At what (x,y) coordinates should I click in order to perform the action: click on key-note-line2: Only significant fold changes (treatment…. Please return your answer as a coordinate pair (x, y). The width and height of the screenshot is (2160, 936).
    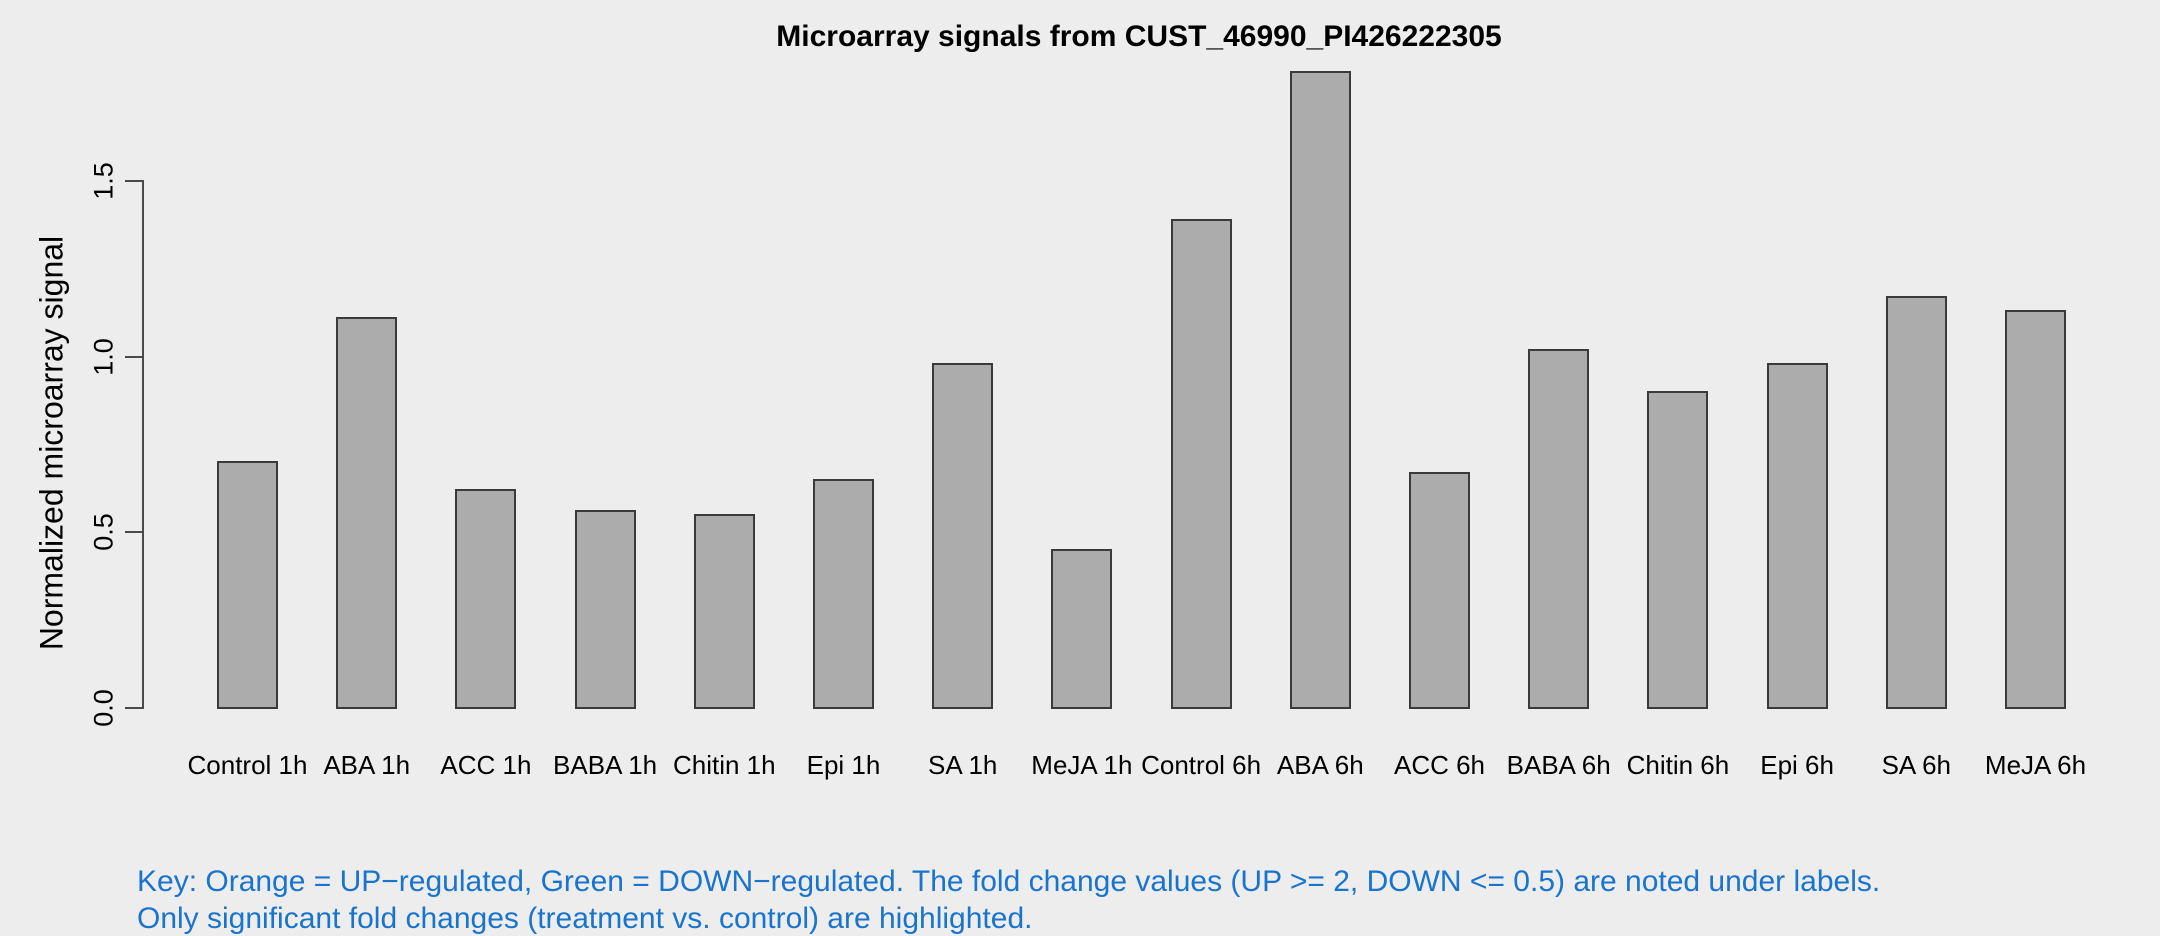
    Looking at the image, I should click on (585, 918).